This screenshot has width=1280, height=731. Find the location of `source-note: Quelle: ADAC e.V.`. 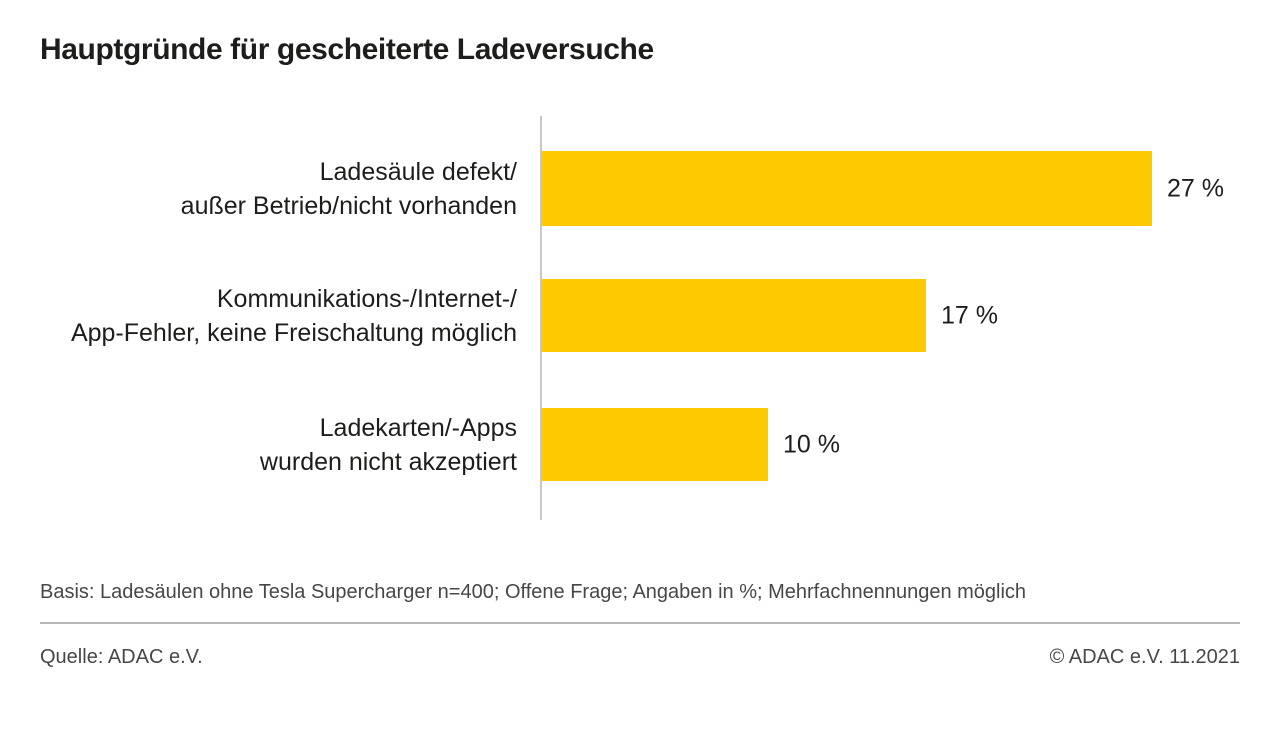

source-note: Quelle: ADAC e.V. is located at coordinates (121, 657).